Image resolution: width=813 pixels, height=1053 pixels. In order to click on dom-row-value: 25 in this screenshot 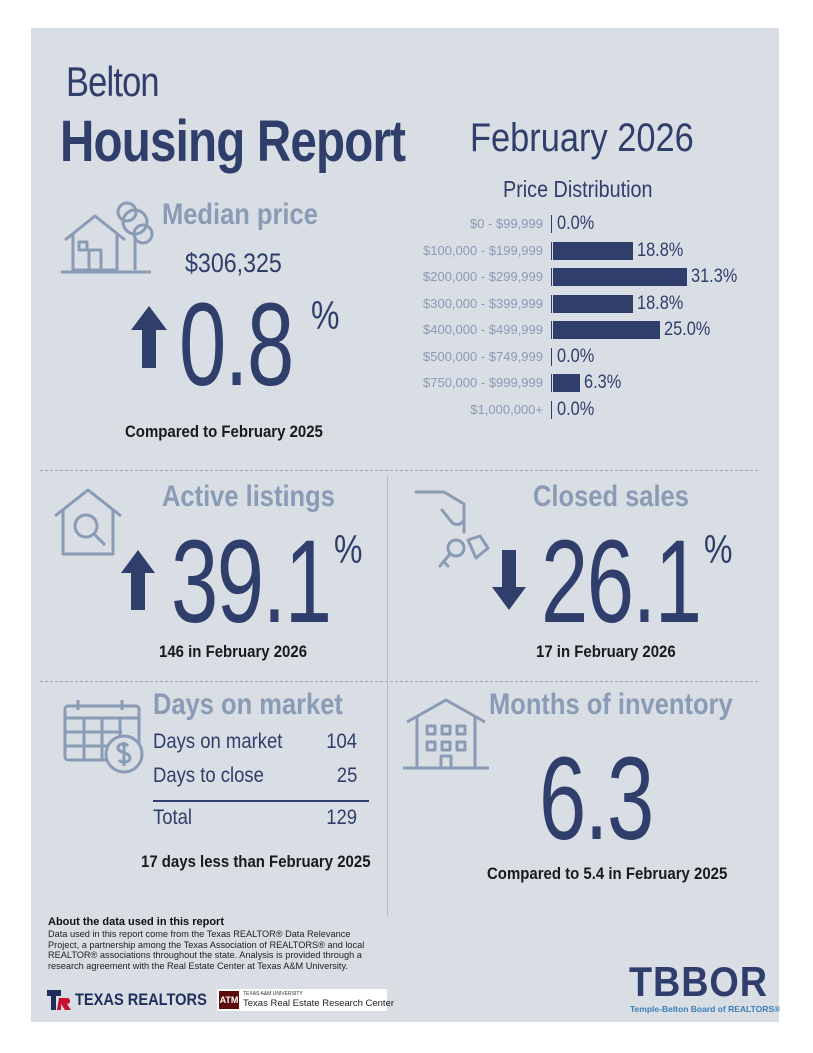, I will do `click(346, 775)`.